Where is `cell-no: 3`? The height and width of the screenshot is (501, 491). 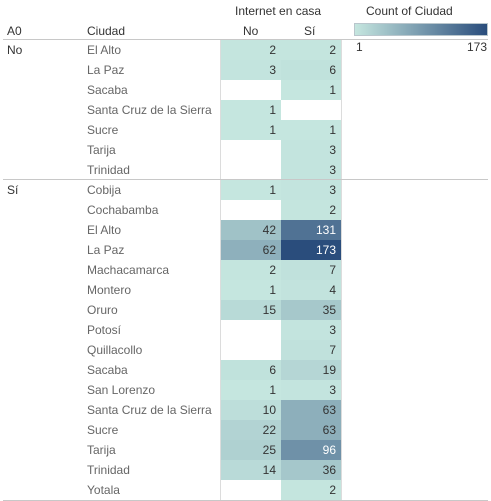 cell-no: 3 is located at coordinates (251, 70).